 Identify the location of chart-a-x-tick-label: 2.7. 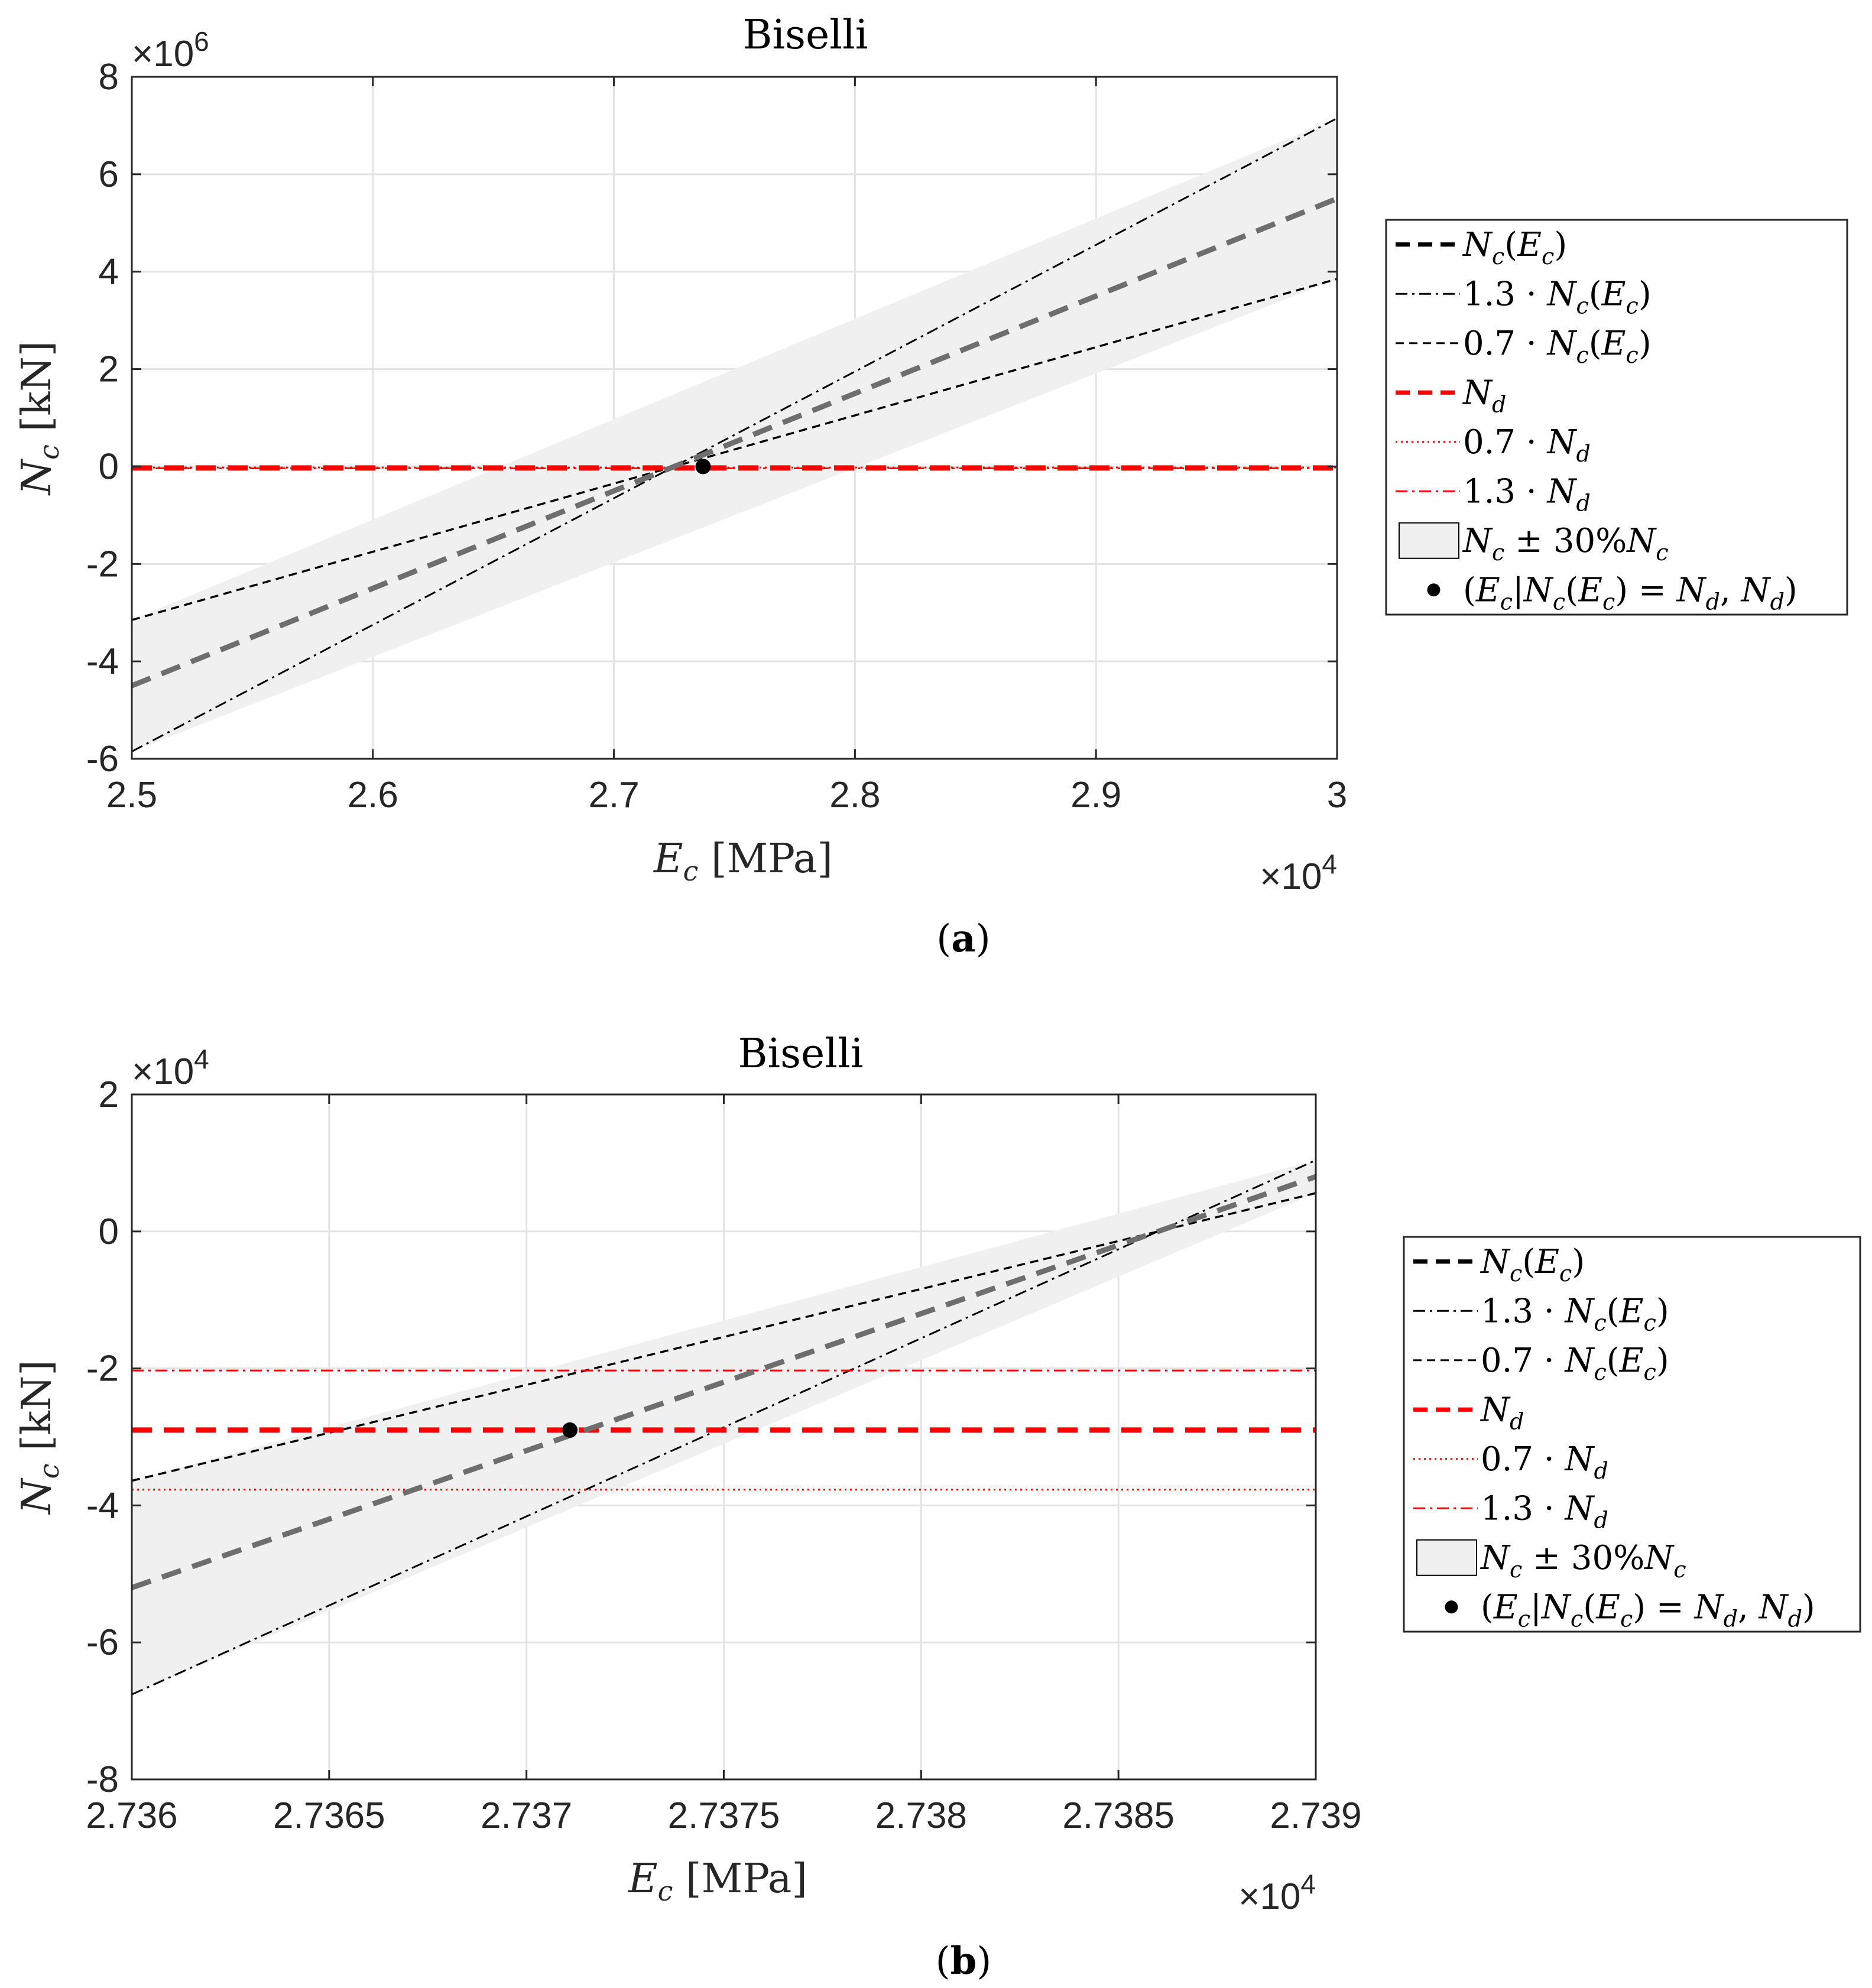
(613, 795).